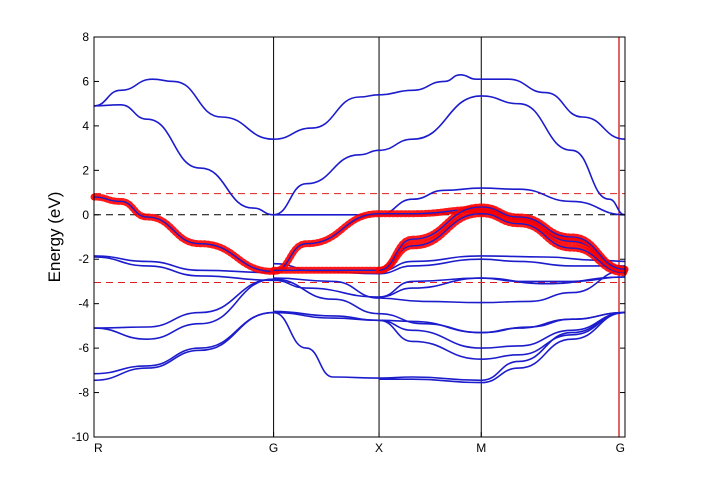 Image resolution: width=716 pixels, height=492 pixels. What do you see at coordinates (379, 448) in the screenshot?
I see `x-tick-label-2: X` at bounding box center [379, 448].